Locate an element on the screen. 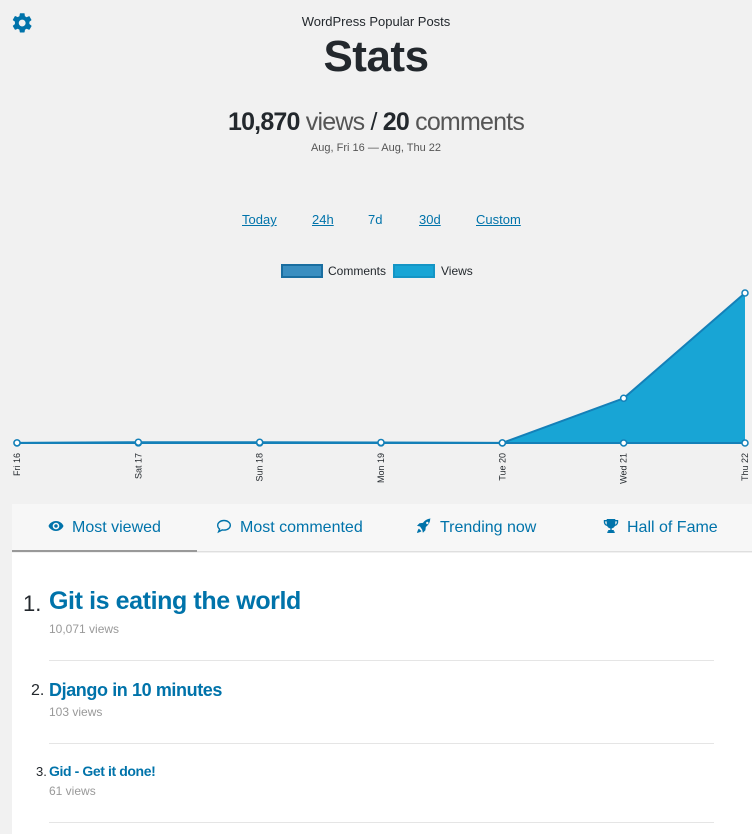 The width and height of the screenshot is (752, 834). legend-label-comments: Comments is located at coordinates (357, 271).